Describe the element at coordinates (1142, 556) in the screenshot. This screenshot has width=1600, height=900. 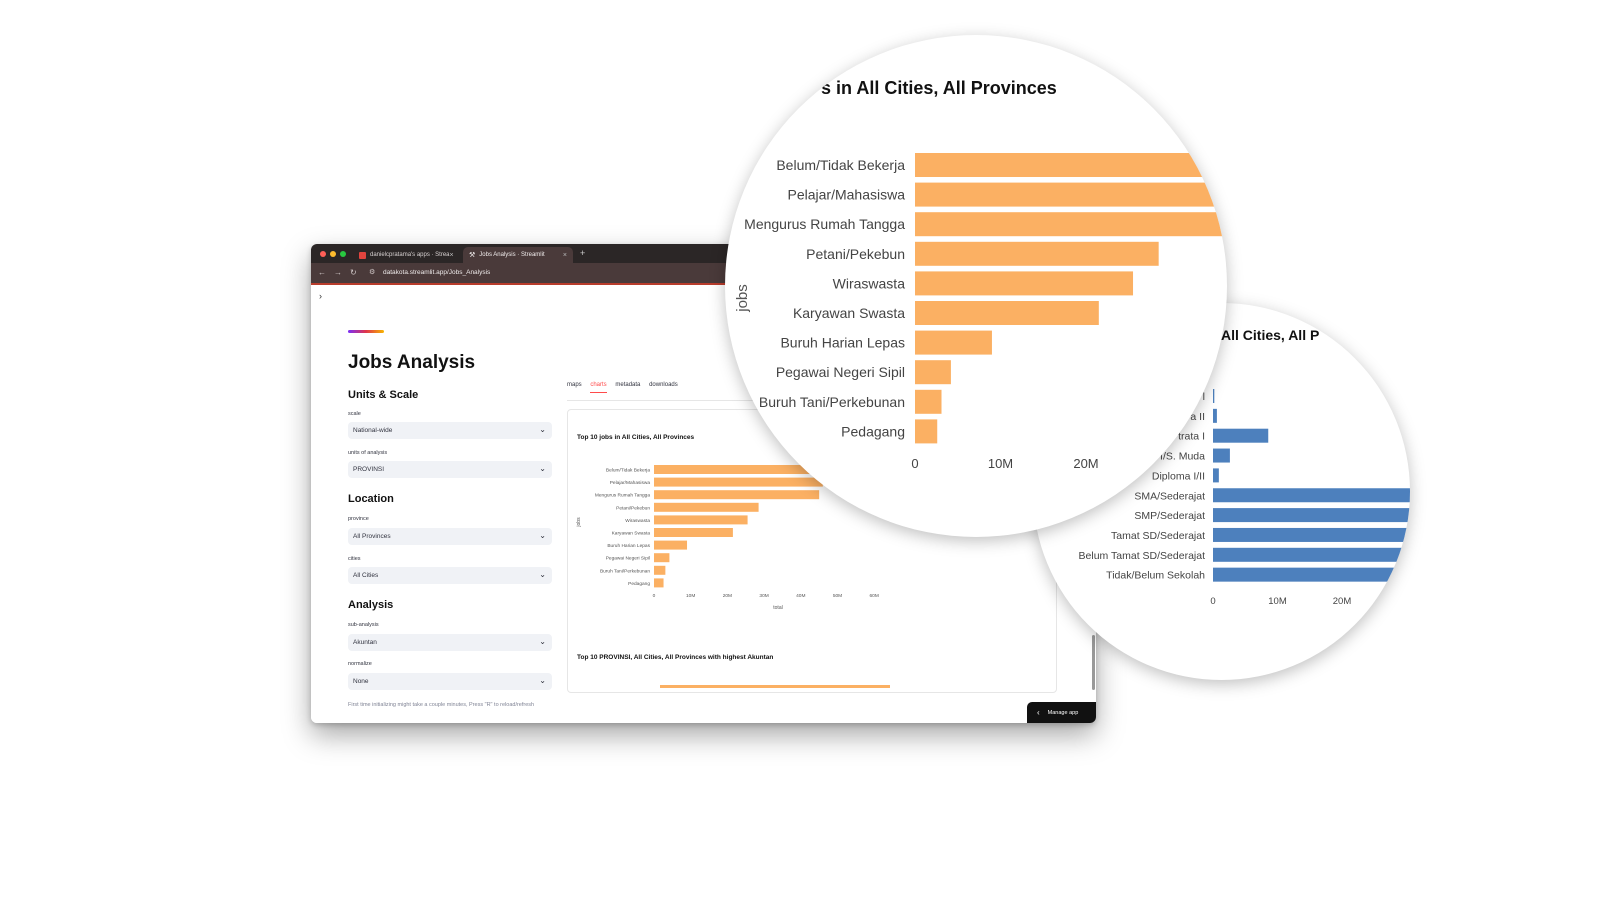
I see `category-label: Belum Tamat SD/Sederajat` at that location.